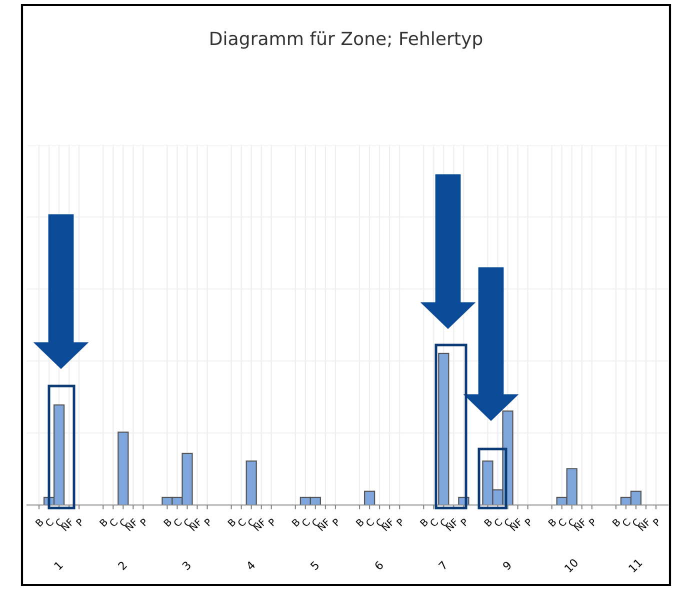  What do you see at coordinates (346, 40) in the screenshot?
I see `chart-title: Diagramm für Zone; Fehlertyp` at bounding box center [346, 40].